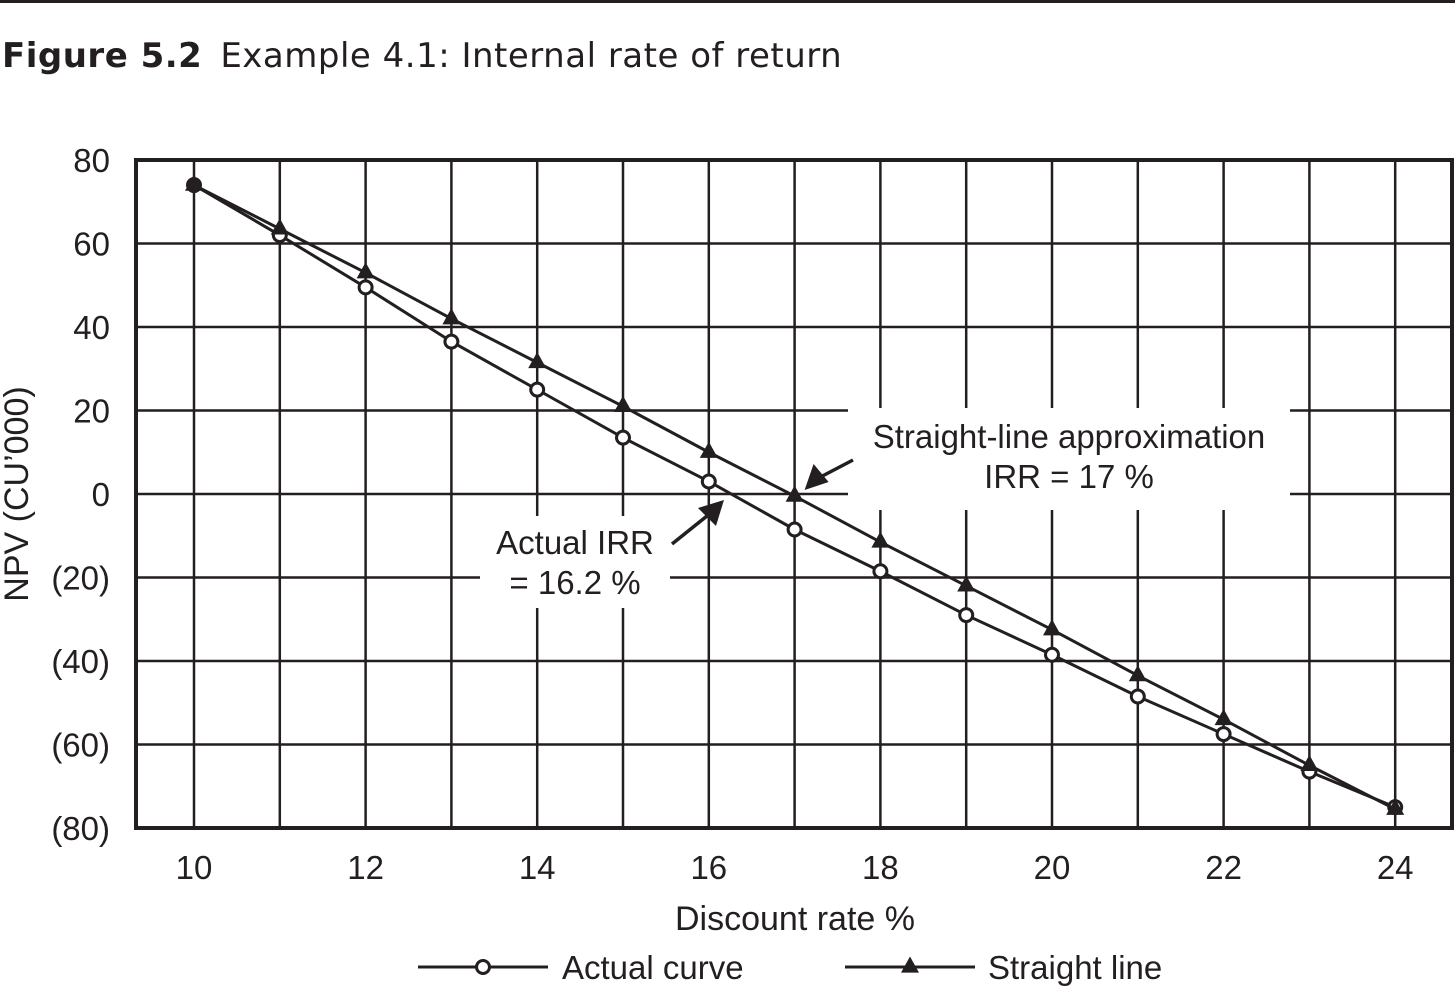  Describe the element at coordinates (574, 582) in the screenshot. I see `annotation-text: = 16.2 %` at that location.